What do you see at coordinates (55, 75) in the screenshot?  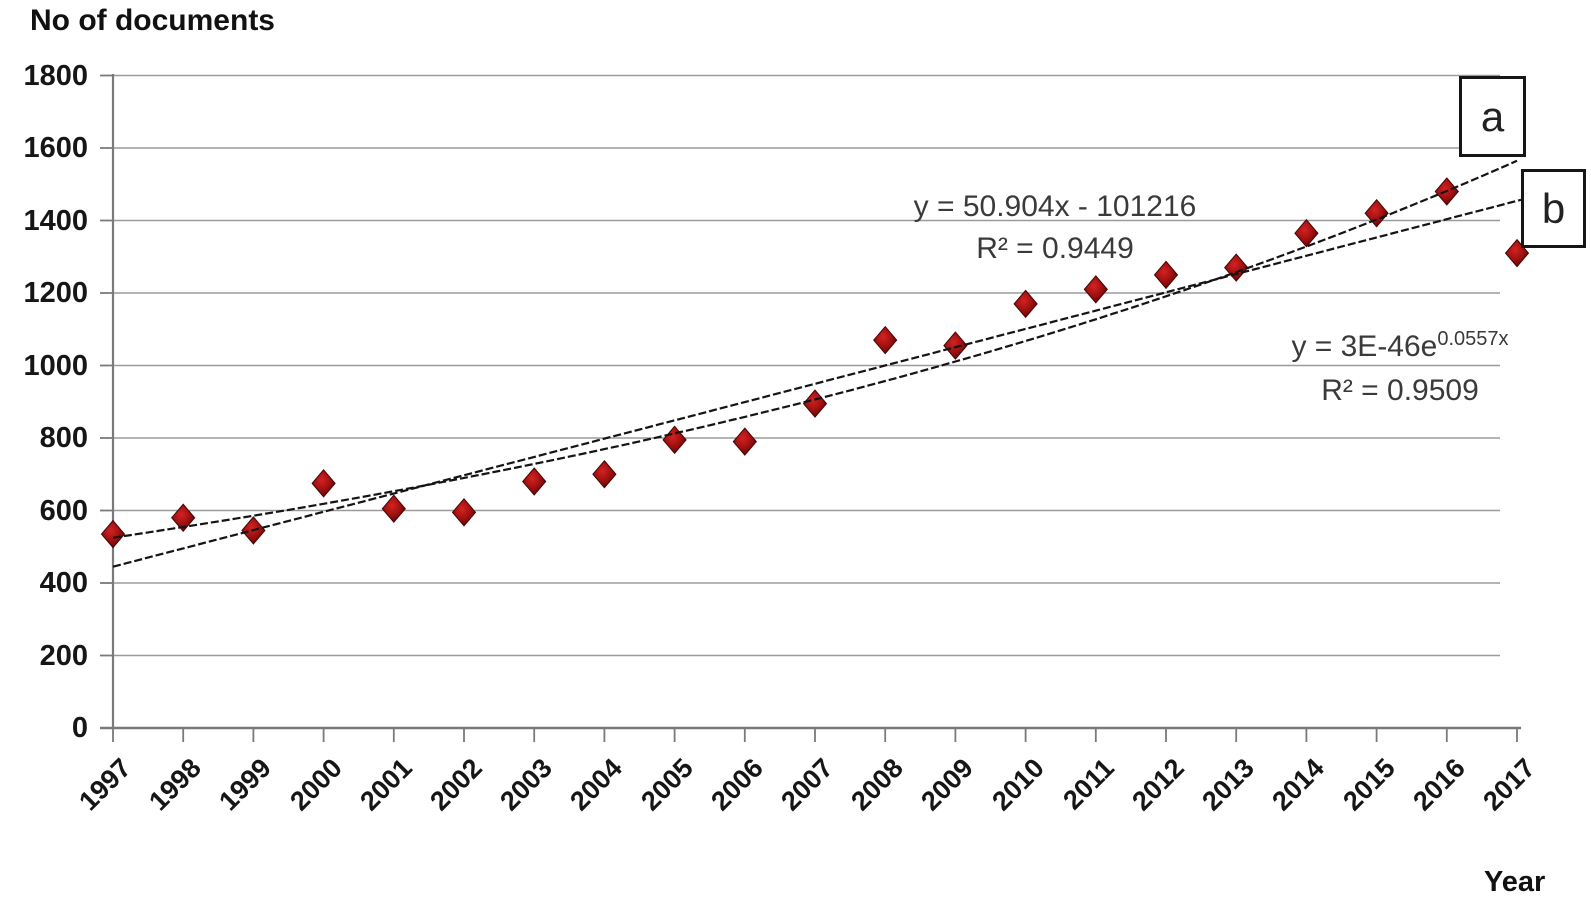 I see `y-tick-label: 1800` at bounding box center [55, 75].